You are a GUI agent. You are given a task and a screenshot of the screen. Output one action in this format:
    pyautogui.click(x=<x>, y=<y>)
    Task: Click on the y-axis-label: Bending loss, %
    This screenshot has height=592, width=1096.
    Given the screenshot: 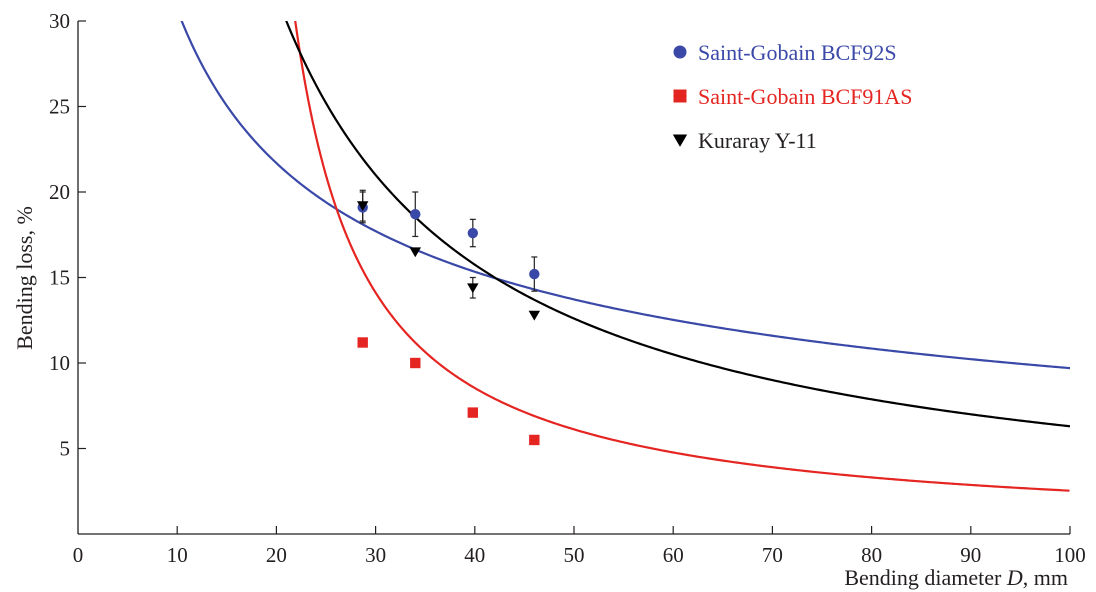 What is the action you would take?
    pyautogui.click(x=24, y=278)
    